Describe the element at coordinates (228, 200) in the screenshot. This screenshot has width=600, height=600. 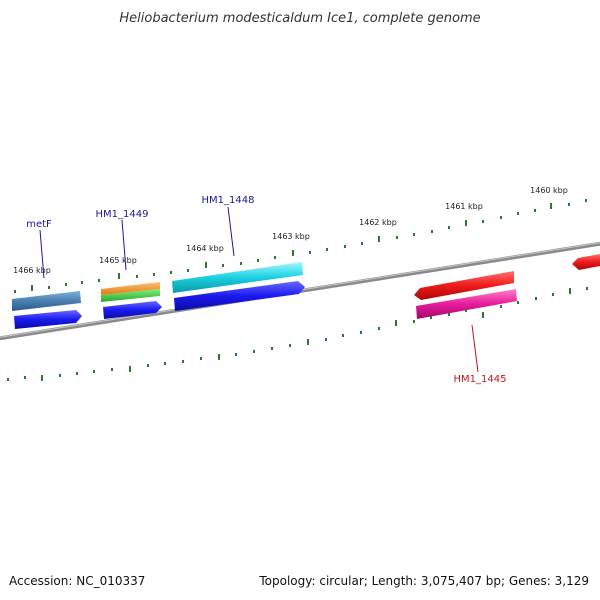
I see `gene-label-HM1_1448: HM1_1448` at that location.